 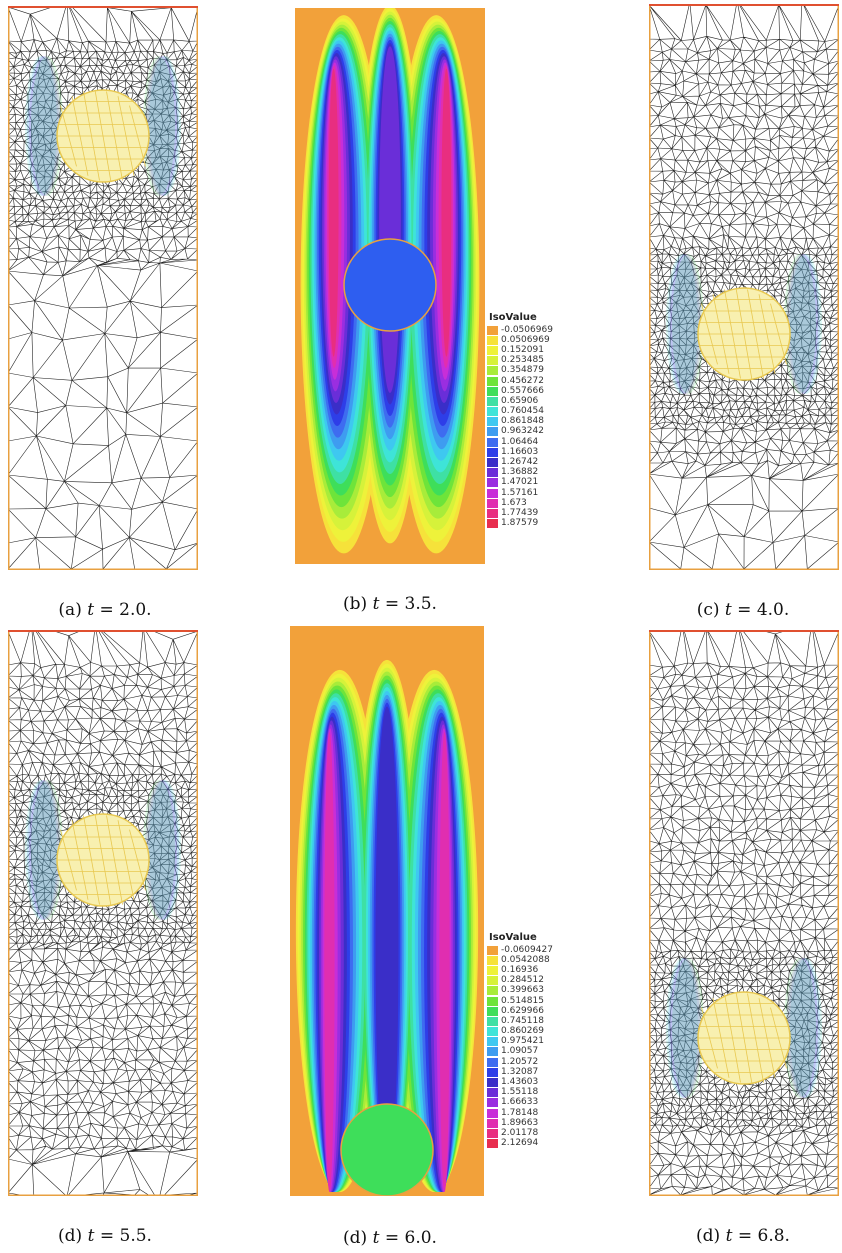 What do you see at coordinates (520, 482) in the screenshot?
I see `legend-value: 1.47021` at bounding box center [520, 482].